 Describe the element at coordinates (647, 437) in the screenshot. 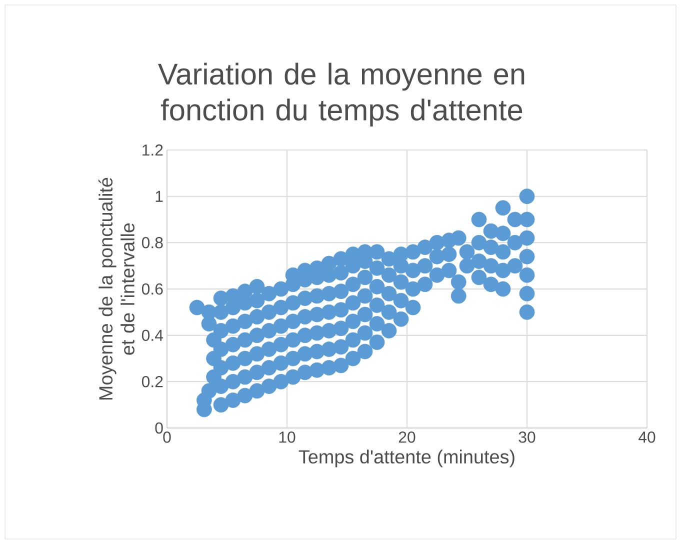

I see `x-tick-label: 40` at that location.